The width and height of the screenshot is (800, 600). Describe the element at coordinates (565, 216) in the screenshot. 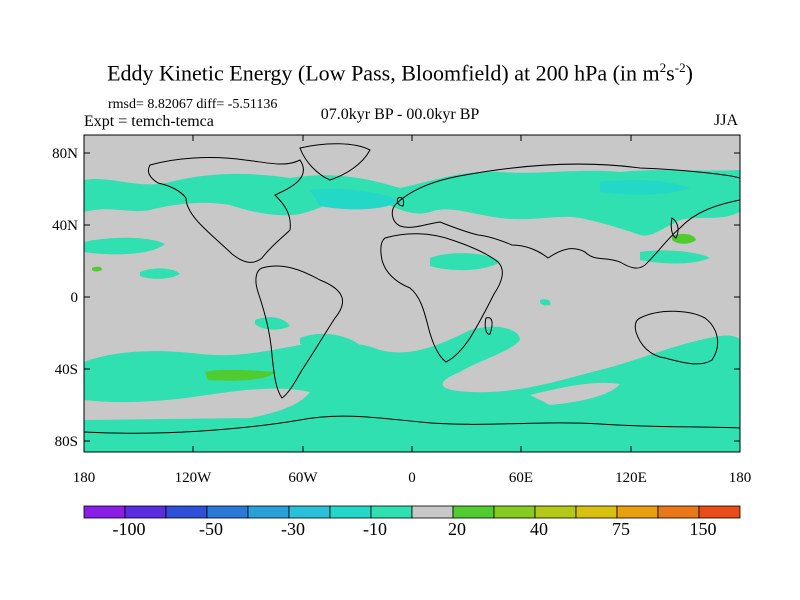

I see `coastline-eurasia` at that location.